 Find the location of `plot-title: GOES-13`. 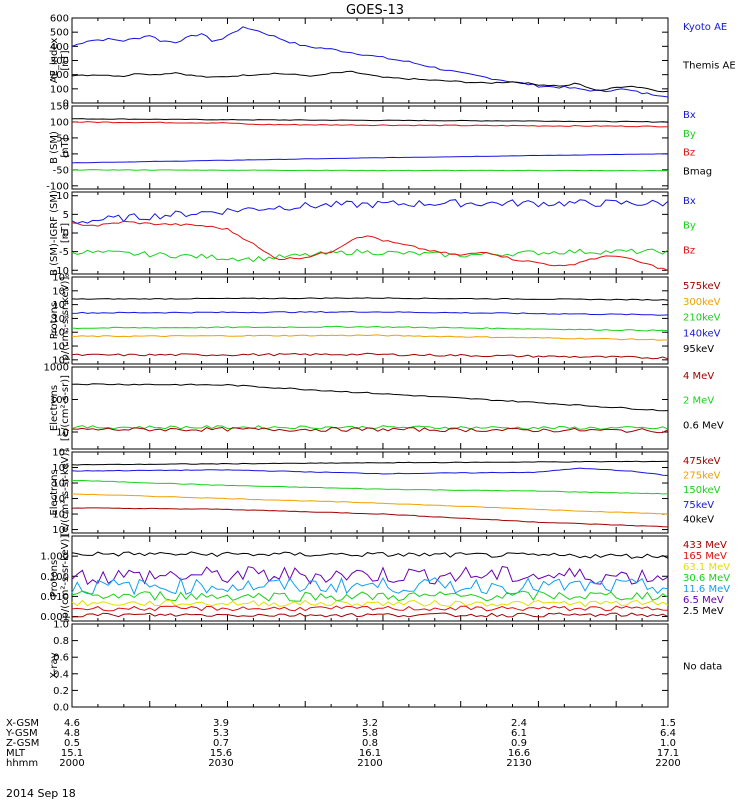

plot-title: GOES-13 is located at coordinates (375, 10).